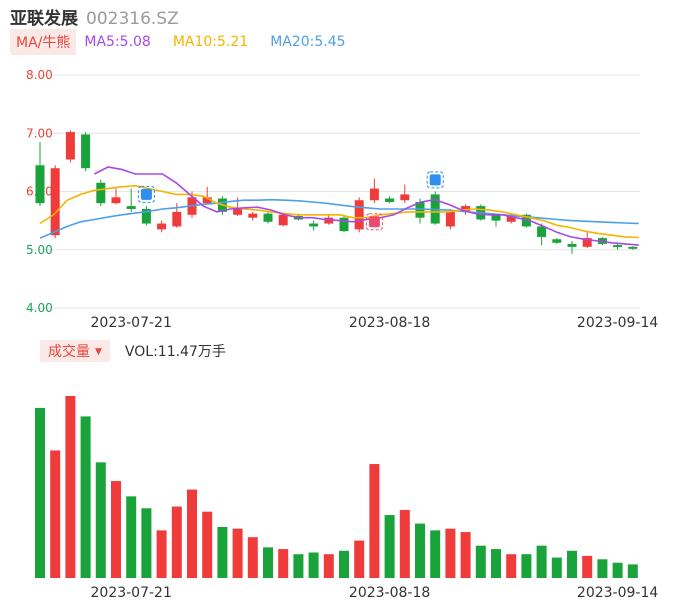 This screenshot has width=686, height=606. I want to click on stock-code: 002316.SZ, so click(132, 19).